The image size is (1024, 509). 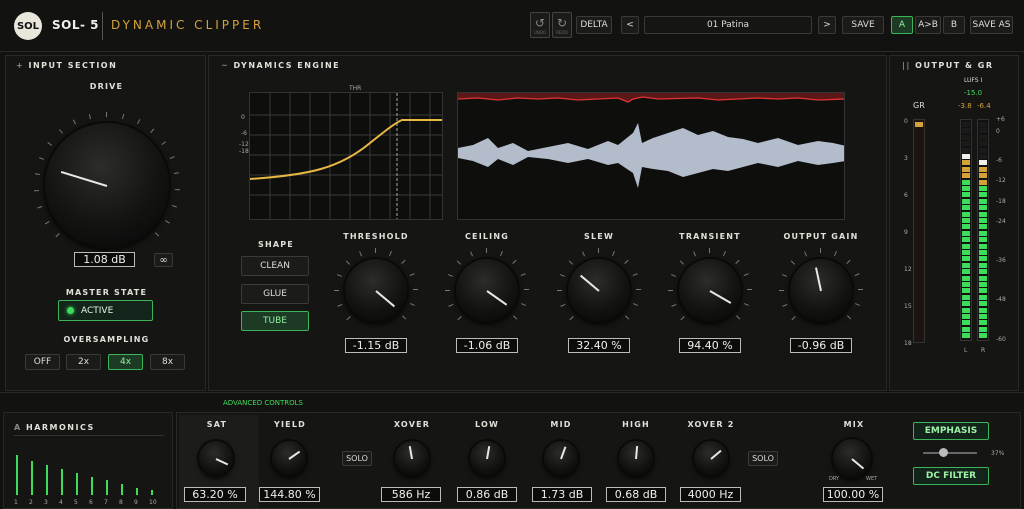 What do you see at coordinates (998, 453) in the screenshot?
I see `emphasis-amount: 37%` at bounding box center [998, 453].